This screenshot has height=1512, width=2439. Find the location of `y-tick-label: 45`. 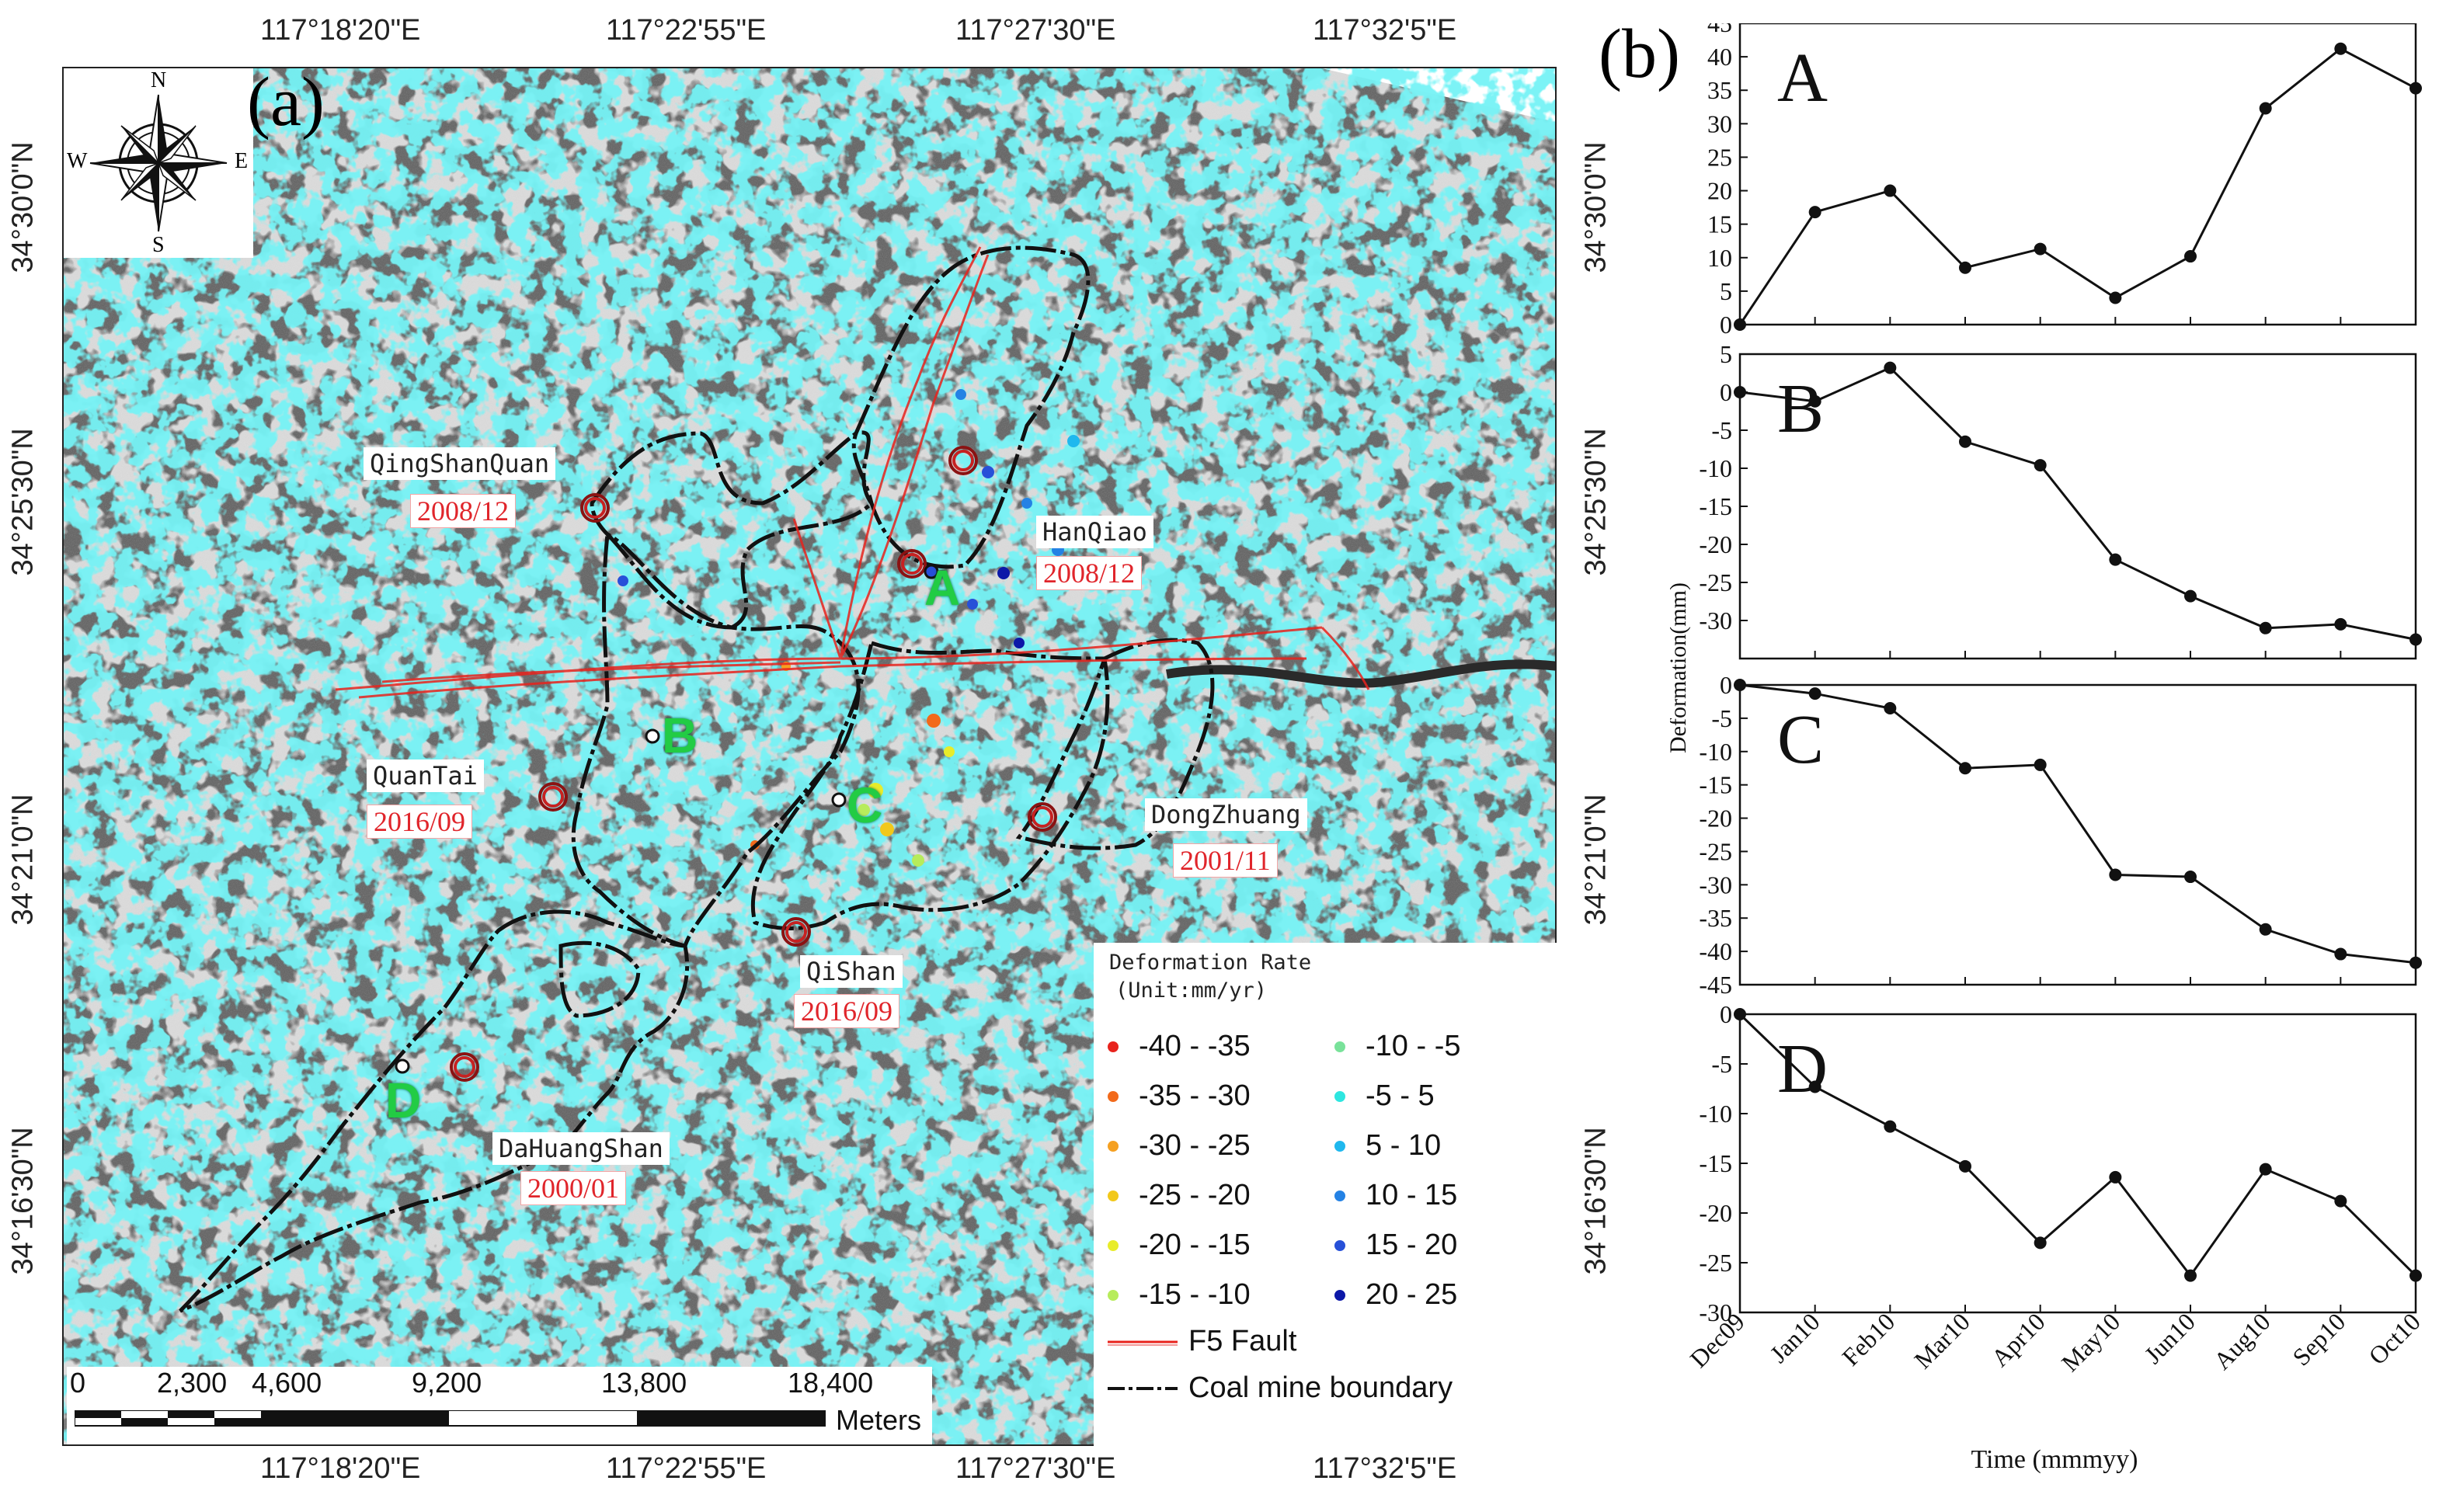

y-tick-label: 45 is located at coordinates (1719, 30).